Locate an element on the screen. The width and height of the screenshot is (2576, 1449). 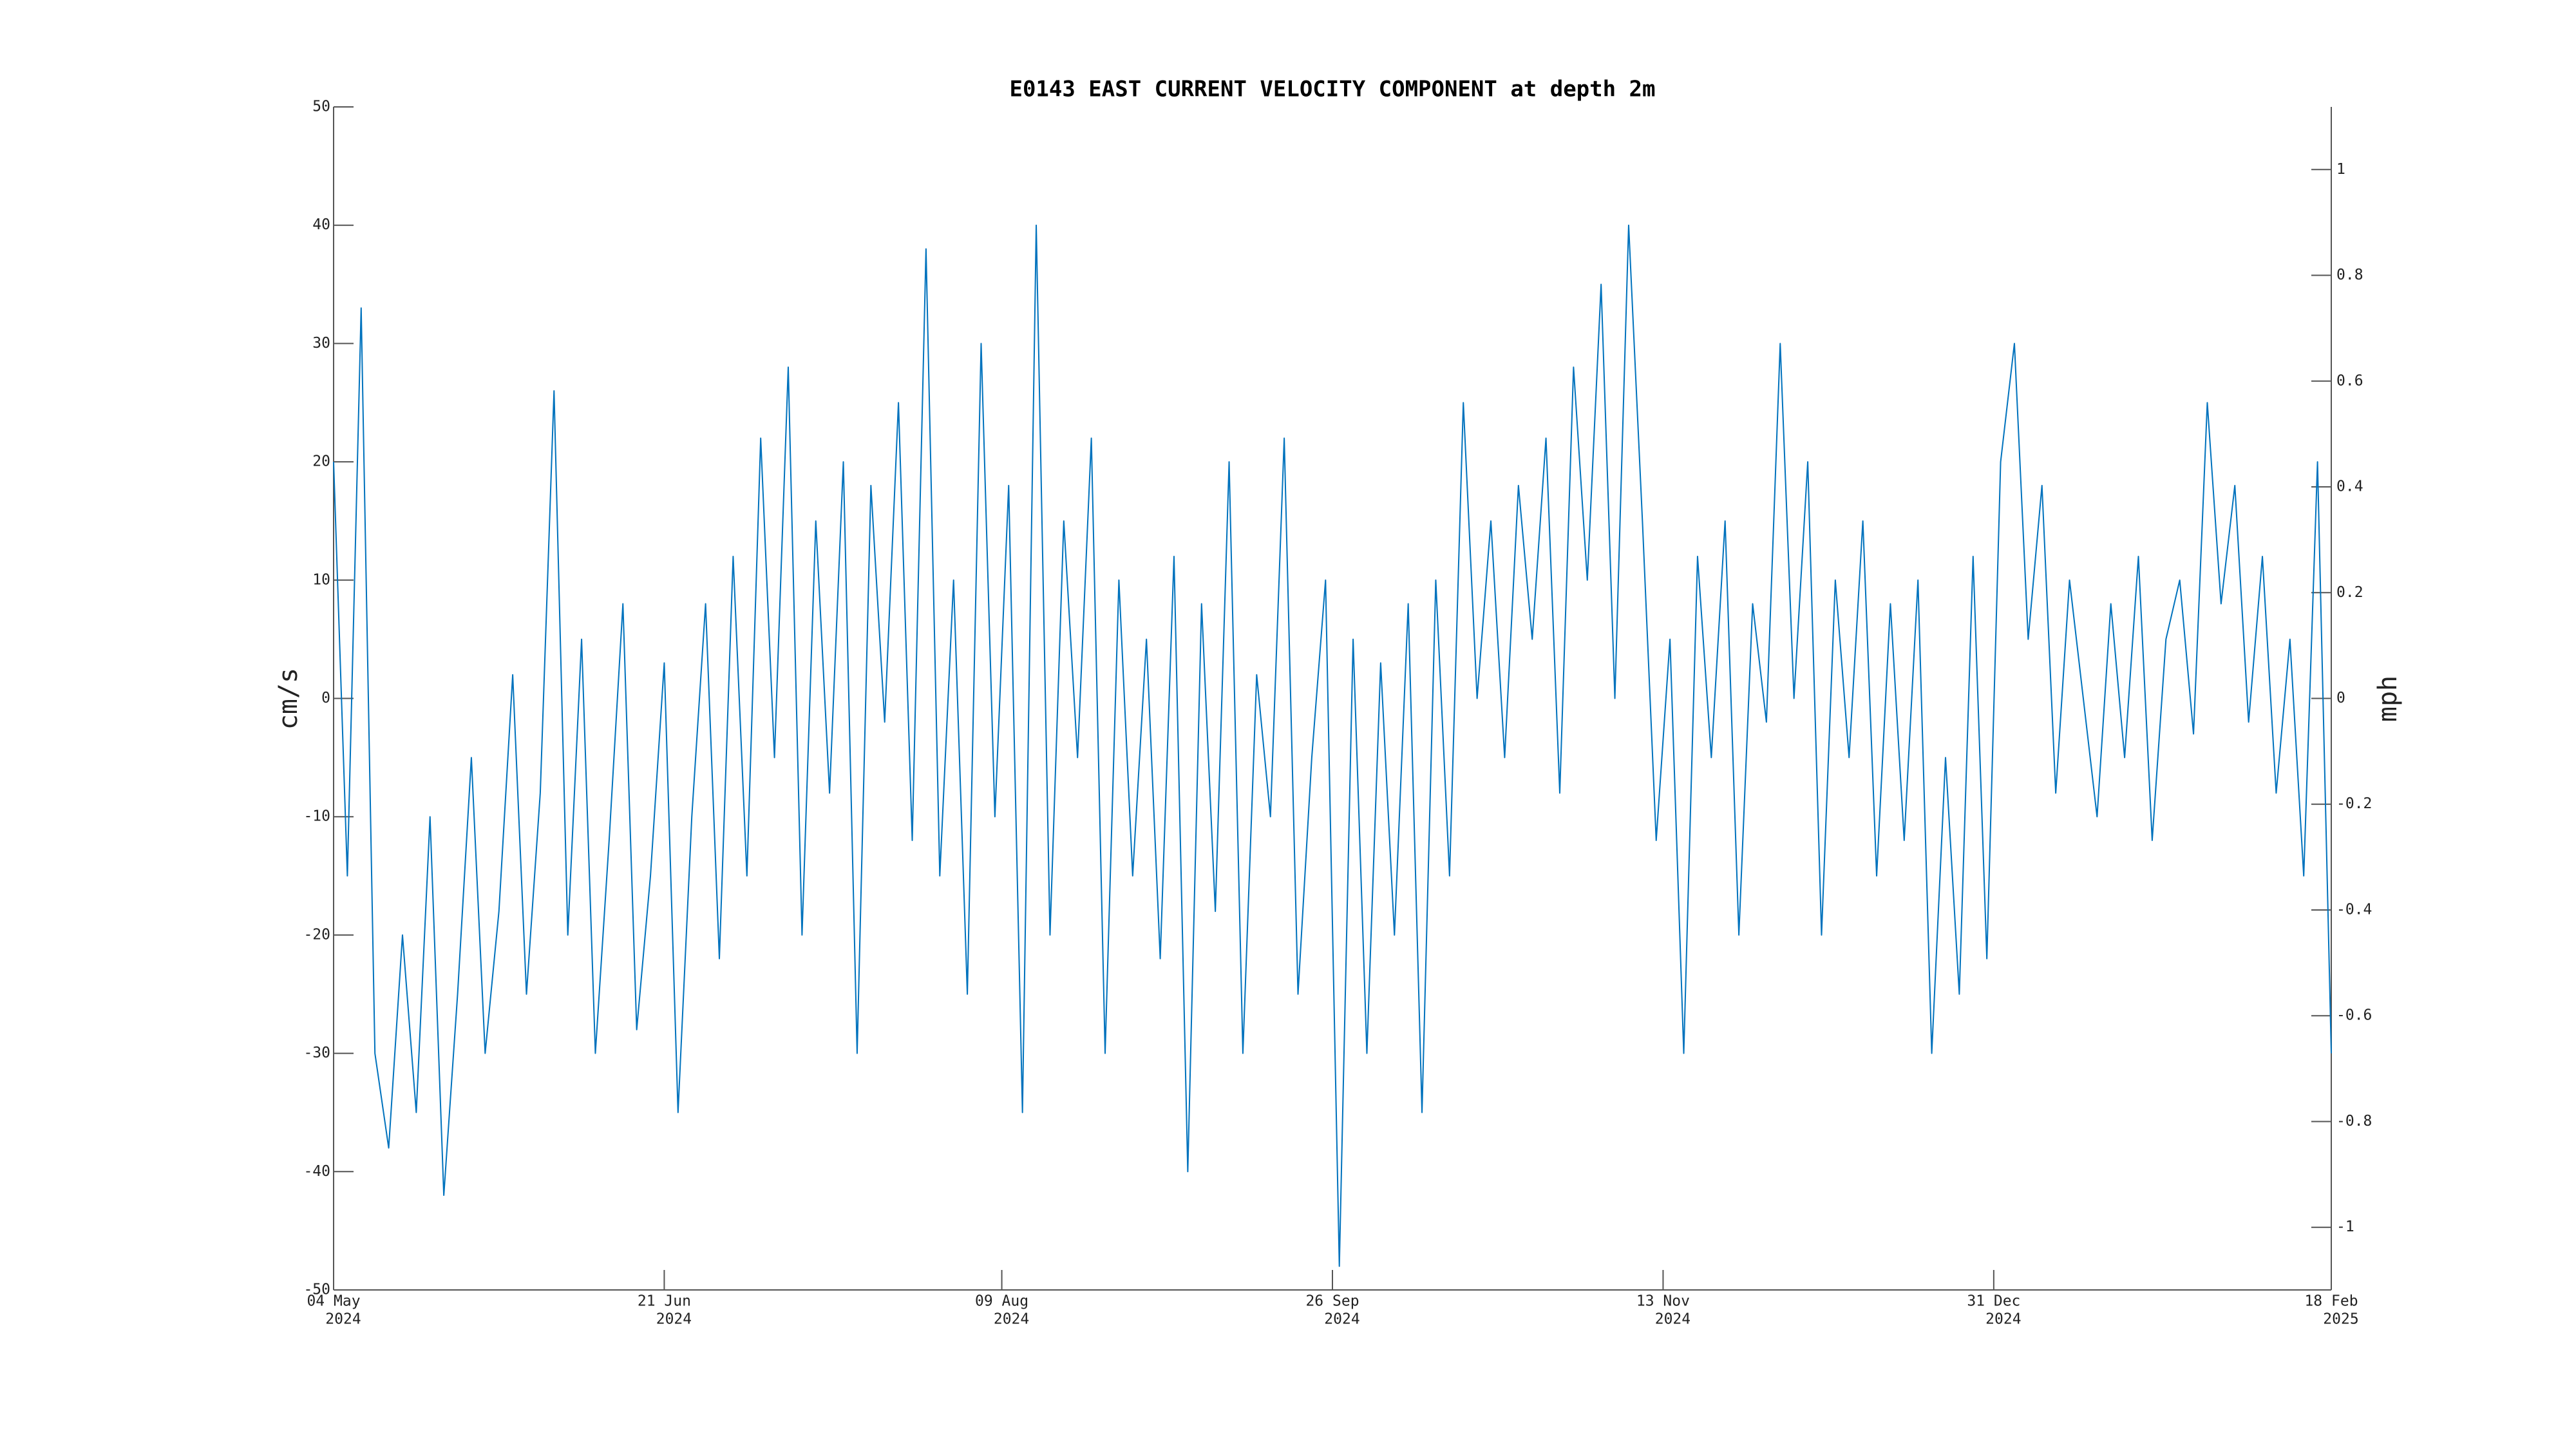
y2-tick-label: -0.4 is located at coordinates (2354, 910).